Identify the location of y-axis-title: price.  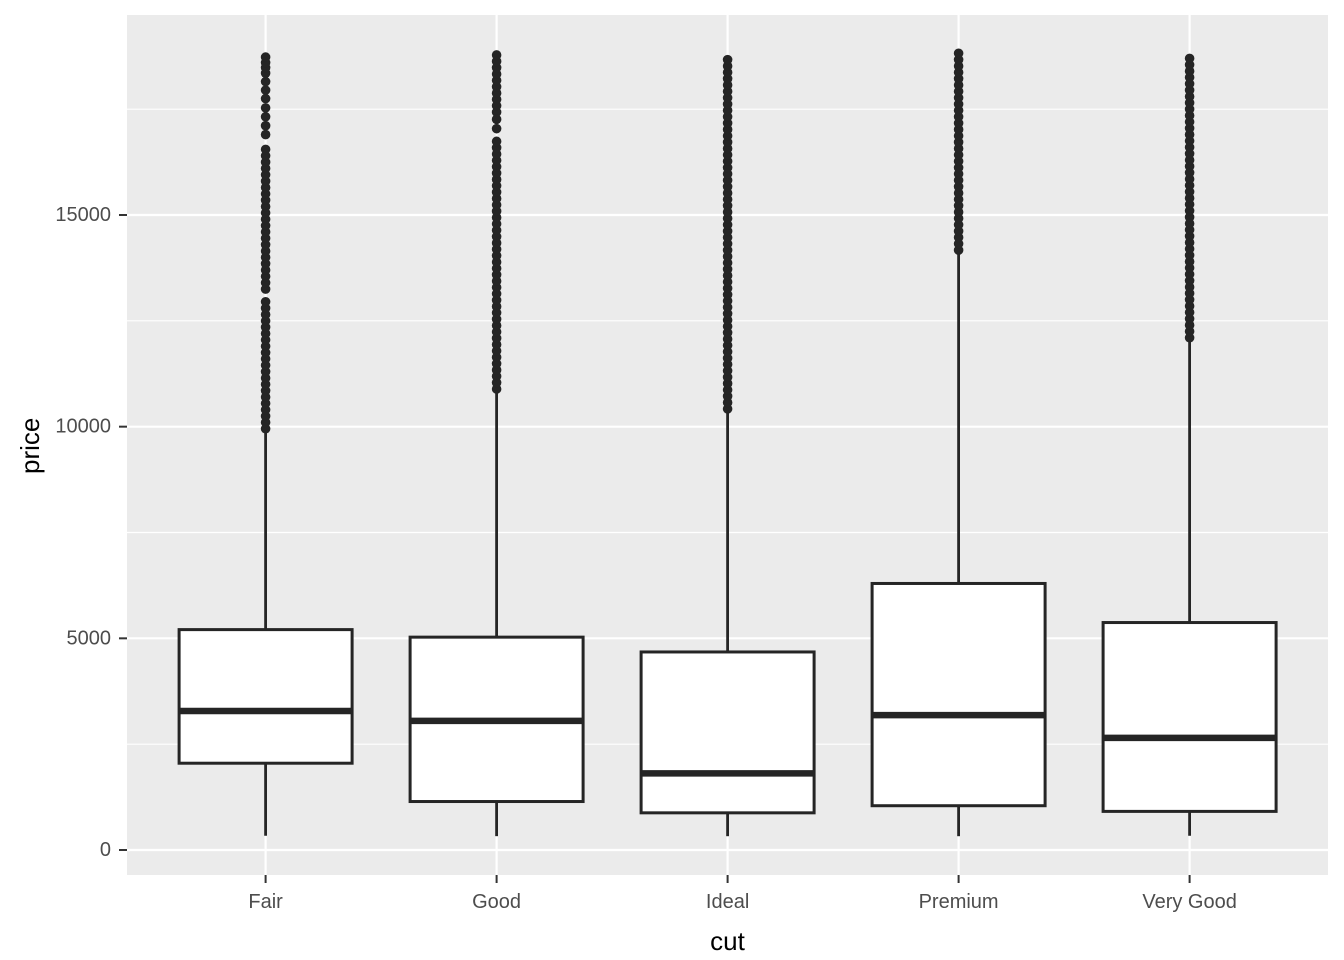
(30, 445).